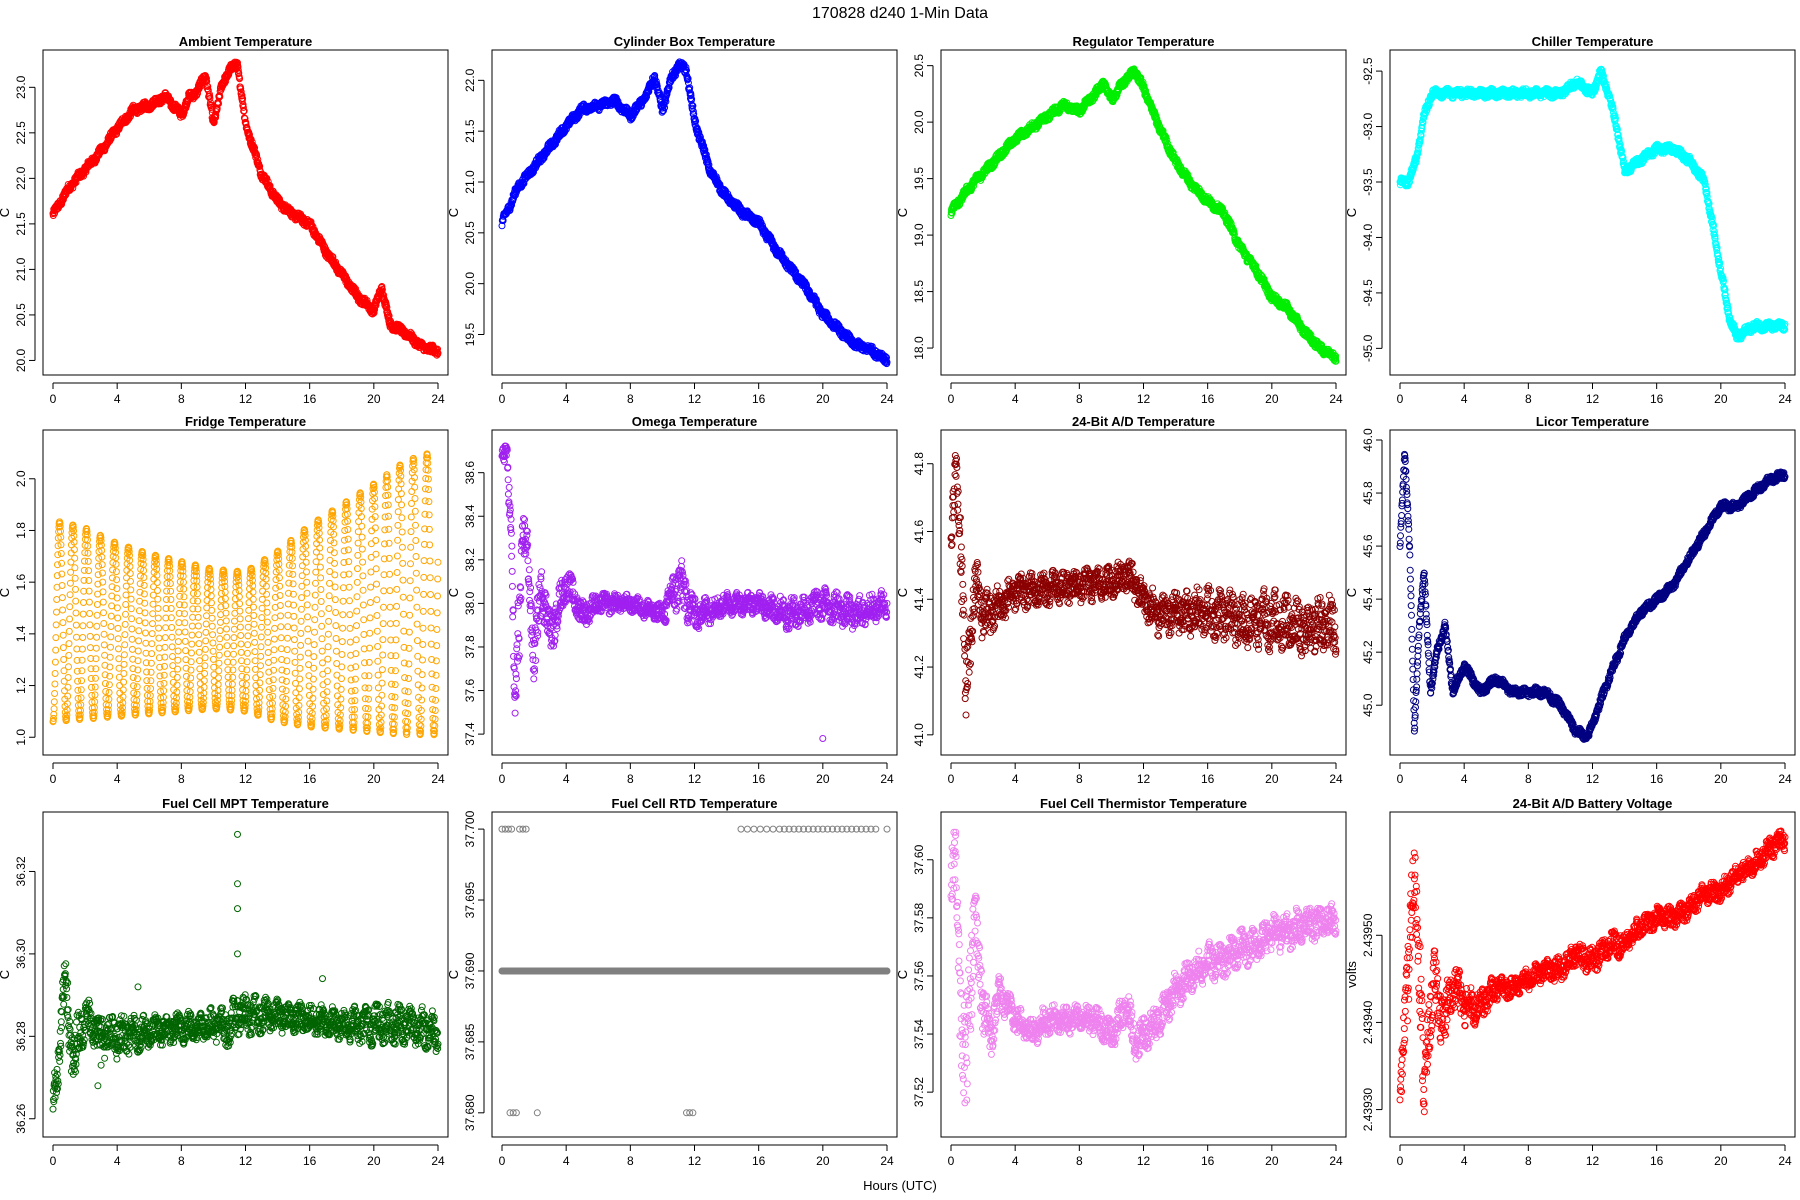 The image size is (1800, 1200). I want to click on y-tick-label: 22.5, so click(21, 133).